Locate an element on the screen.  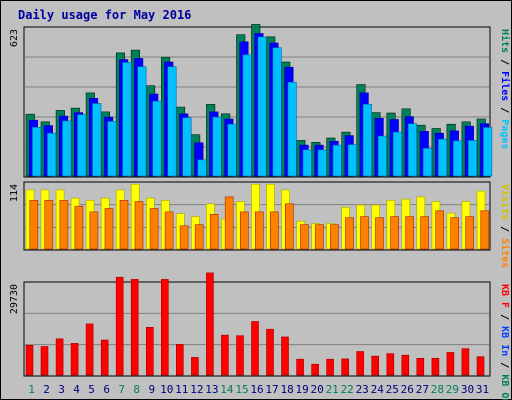
x-tick-label: 7 is located at coordinates (121, 389).